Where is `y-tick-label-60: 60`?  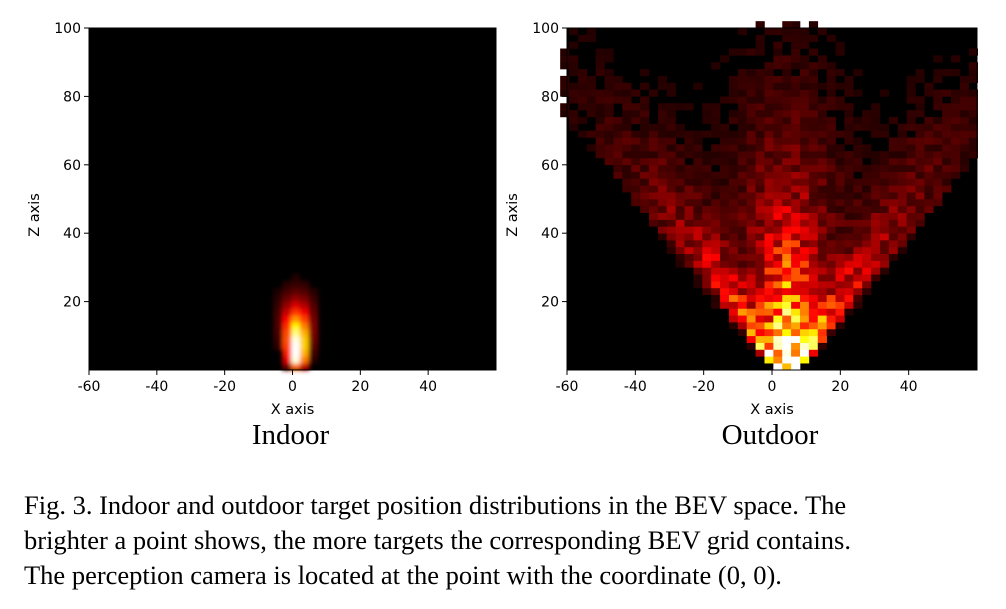 y-tick-label-60: 60 is located at coordinates (550, 166).